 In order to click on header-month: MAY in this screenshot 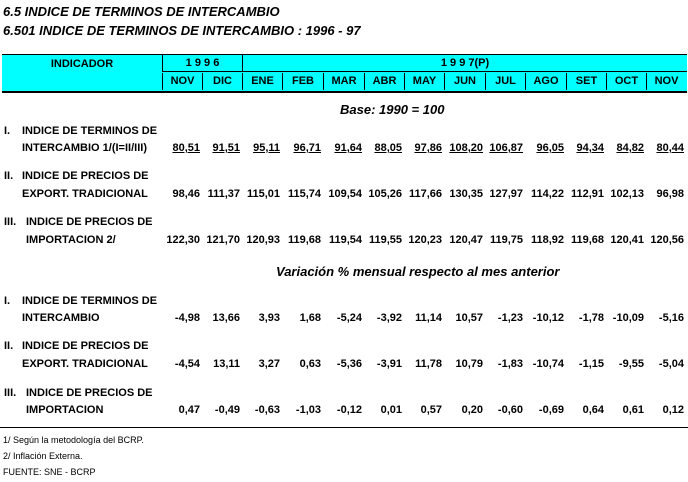, I will do `click(424, 81)`.